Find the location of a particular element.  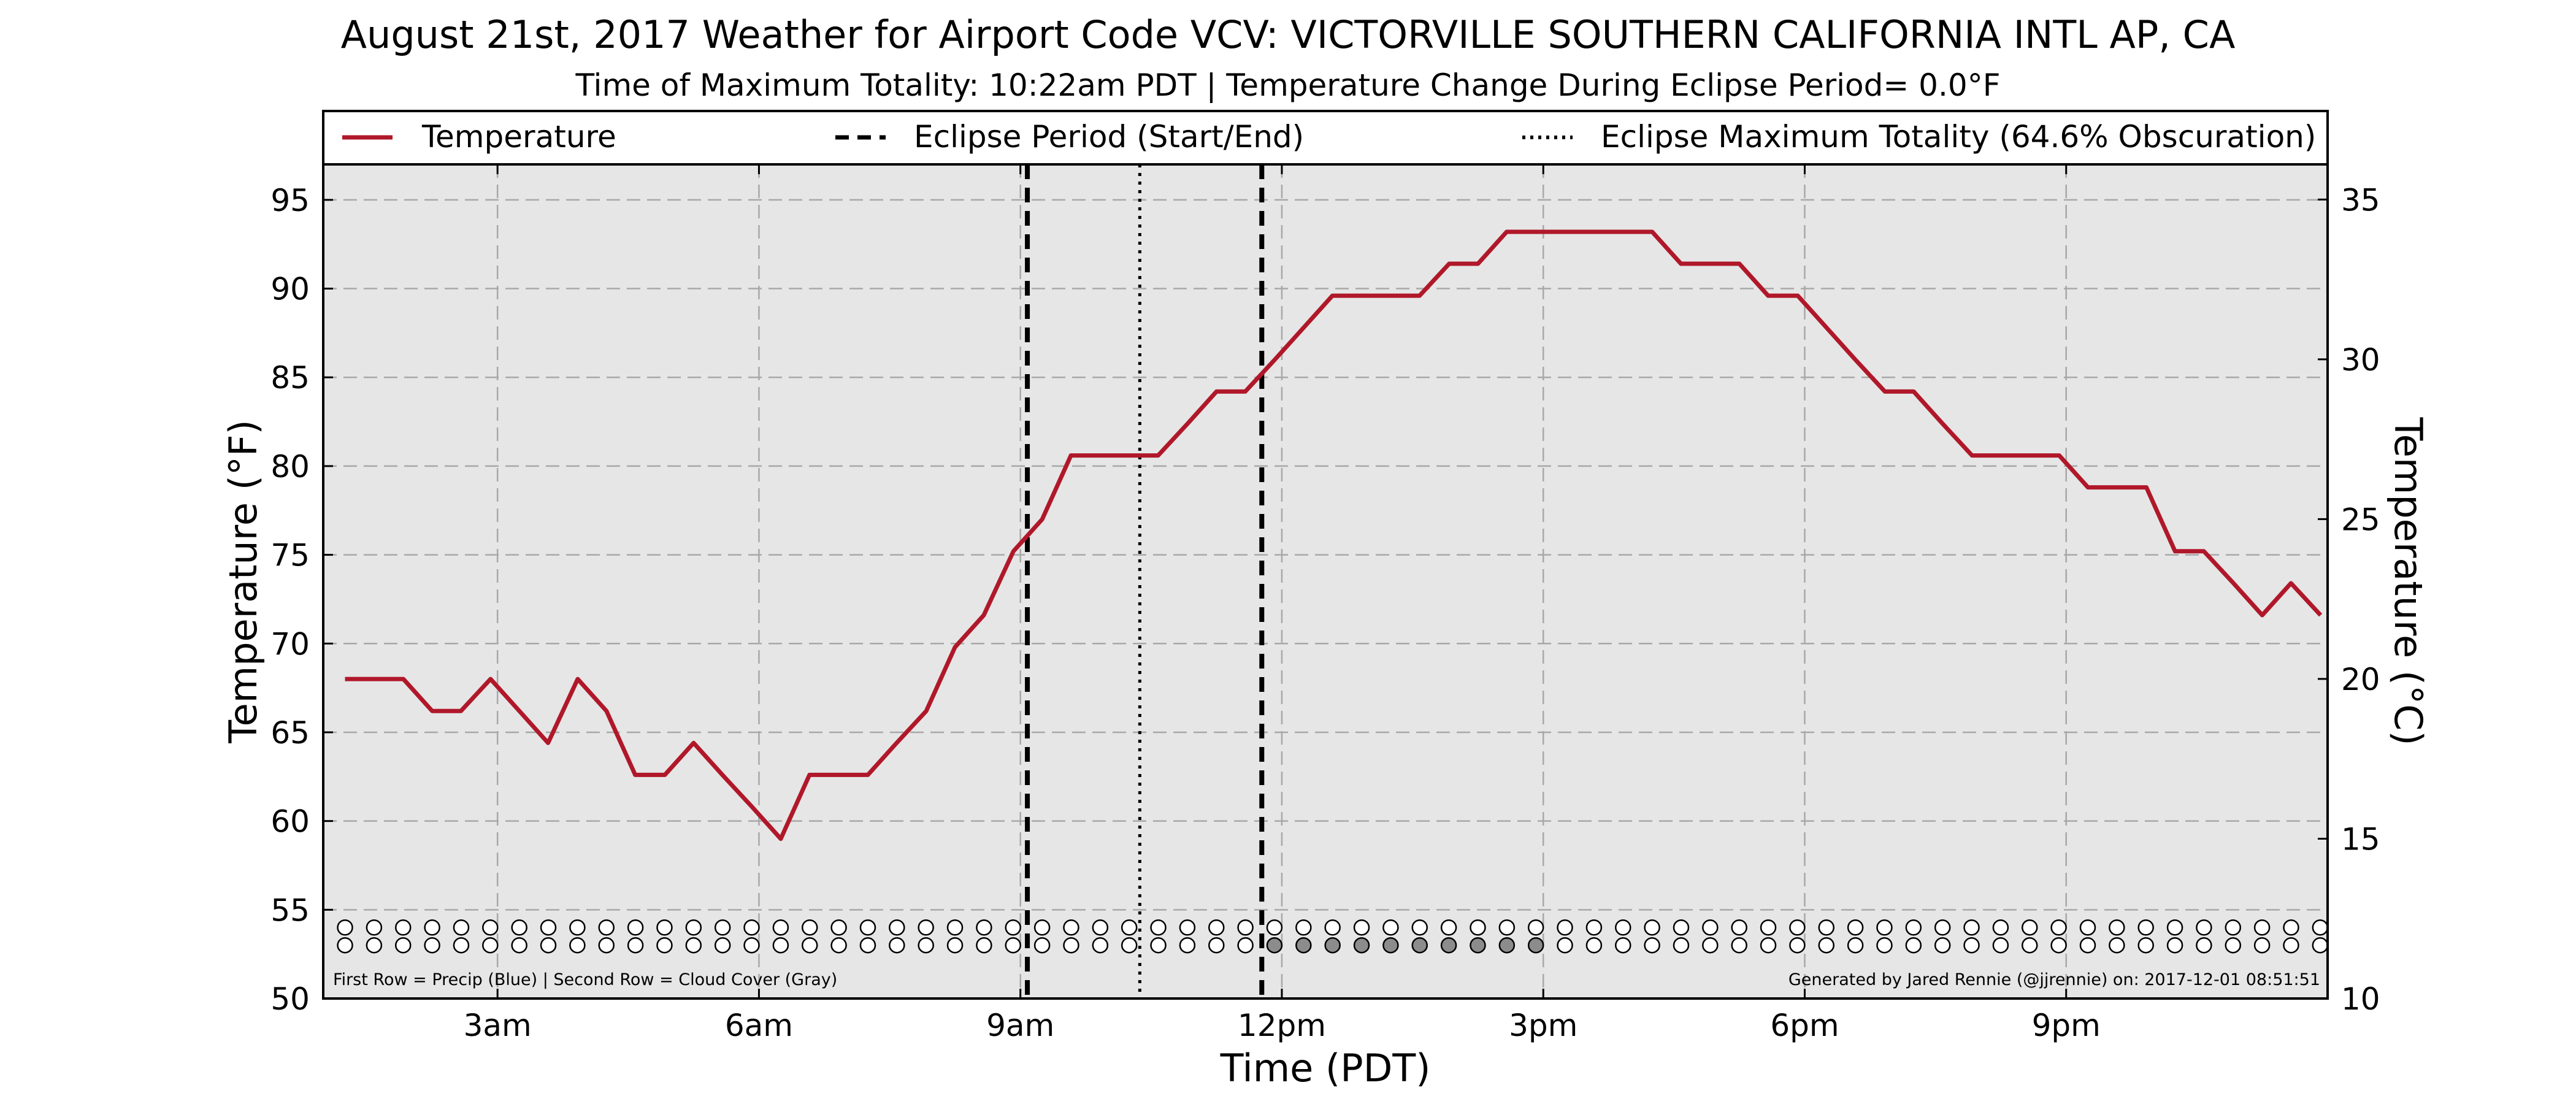

y-right-tick-label: 35 is located at coordinates (2360, 200).